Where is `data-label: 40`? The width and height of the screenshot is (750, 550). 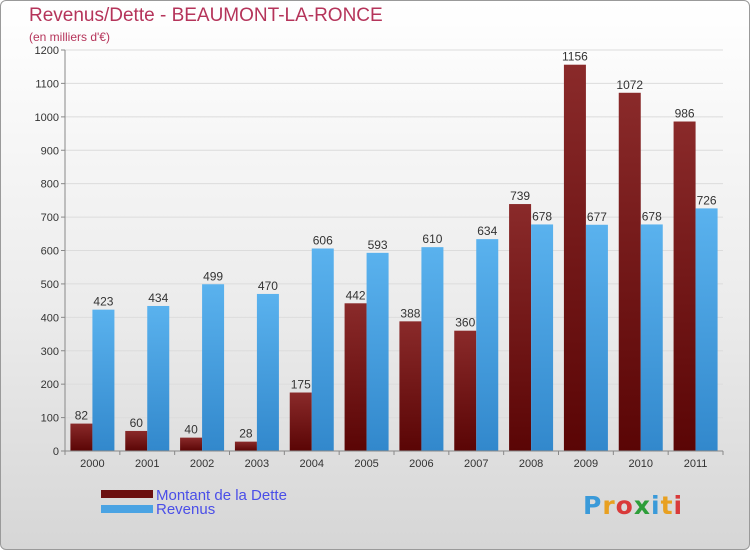
data-label: 40 is located at coordinates (191, 430).